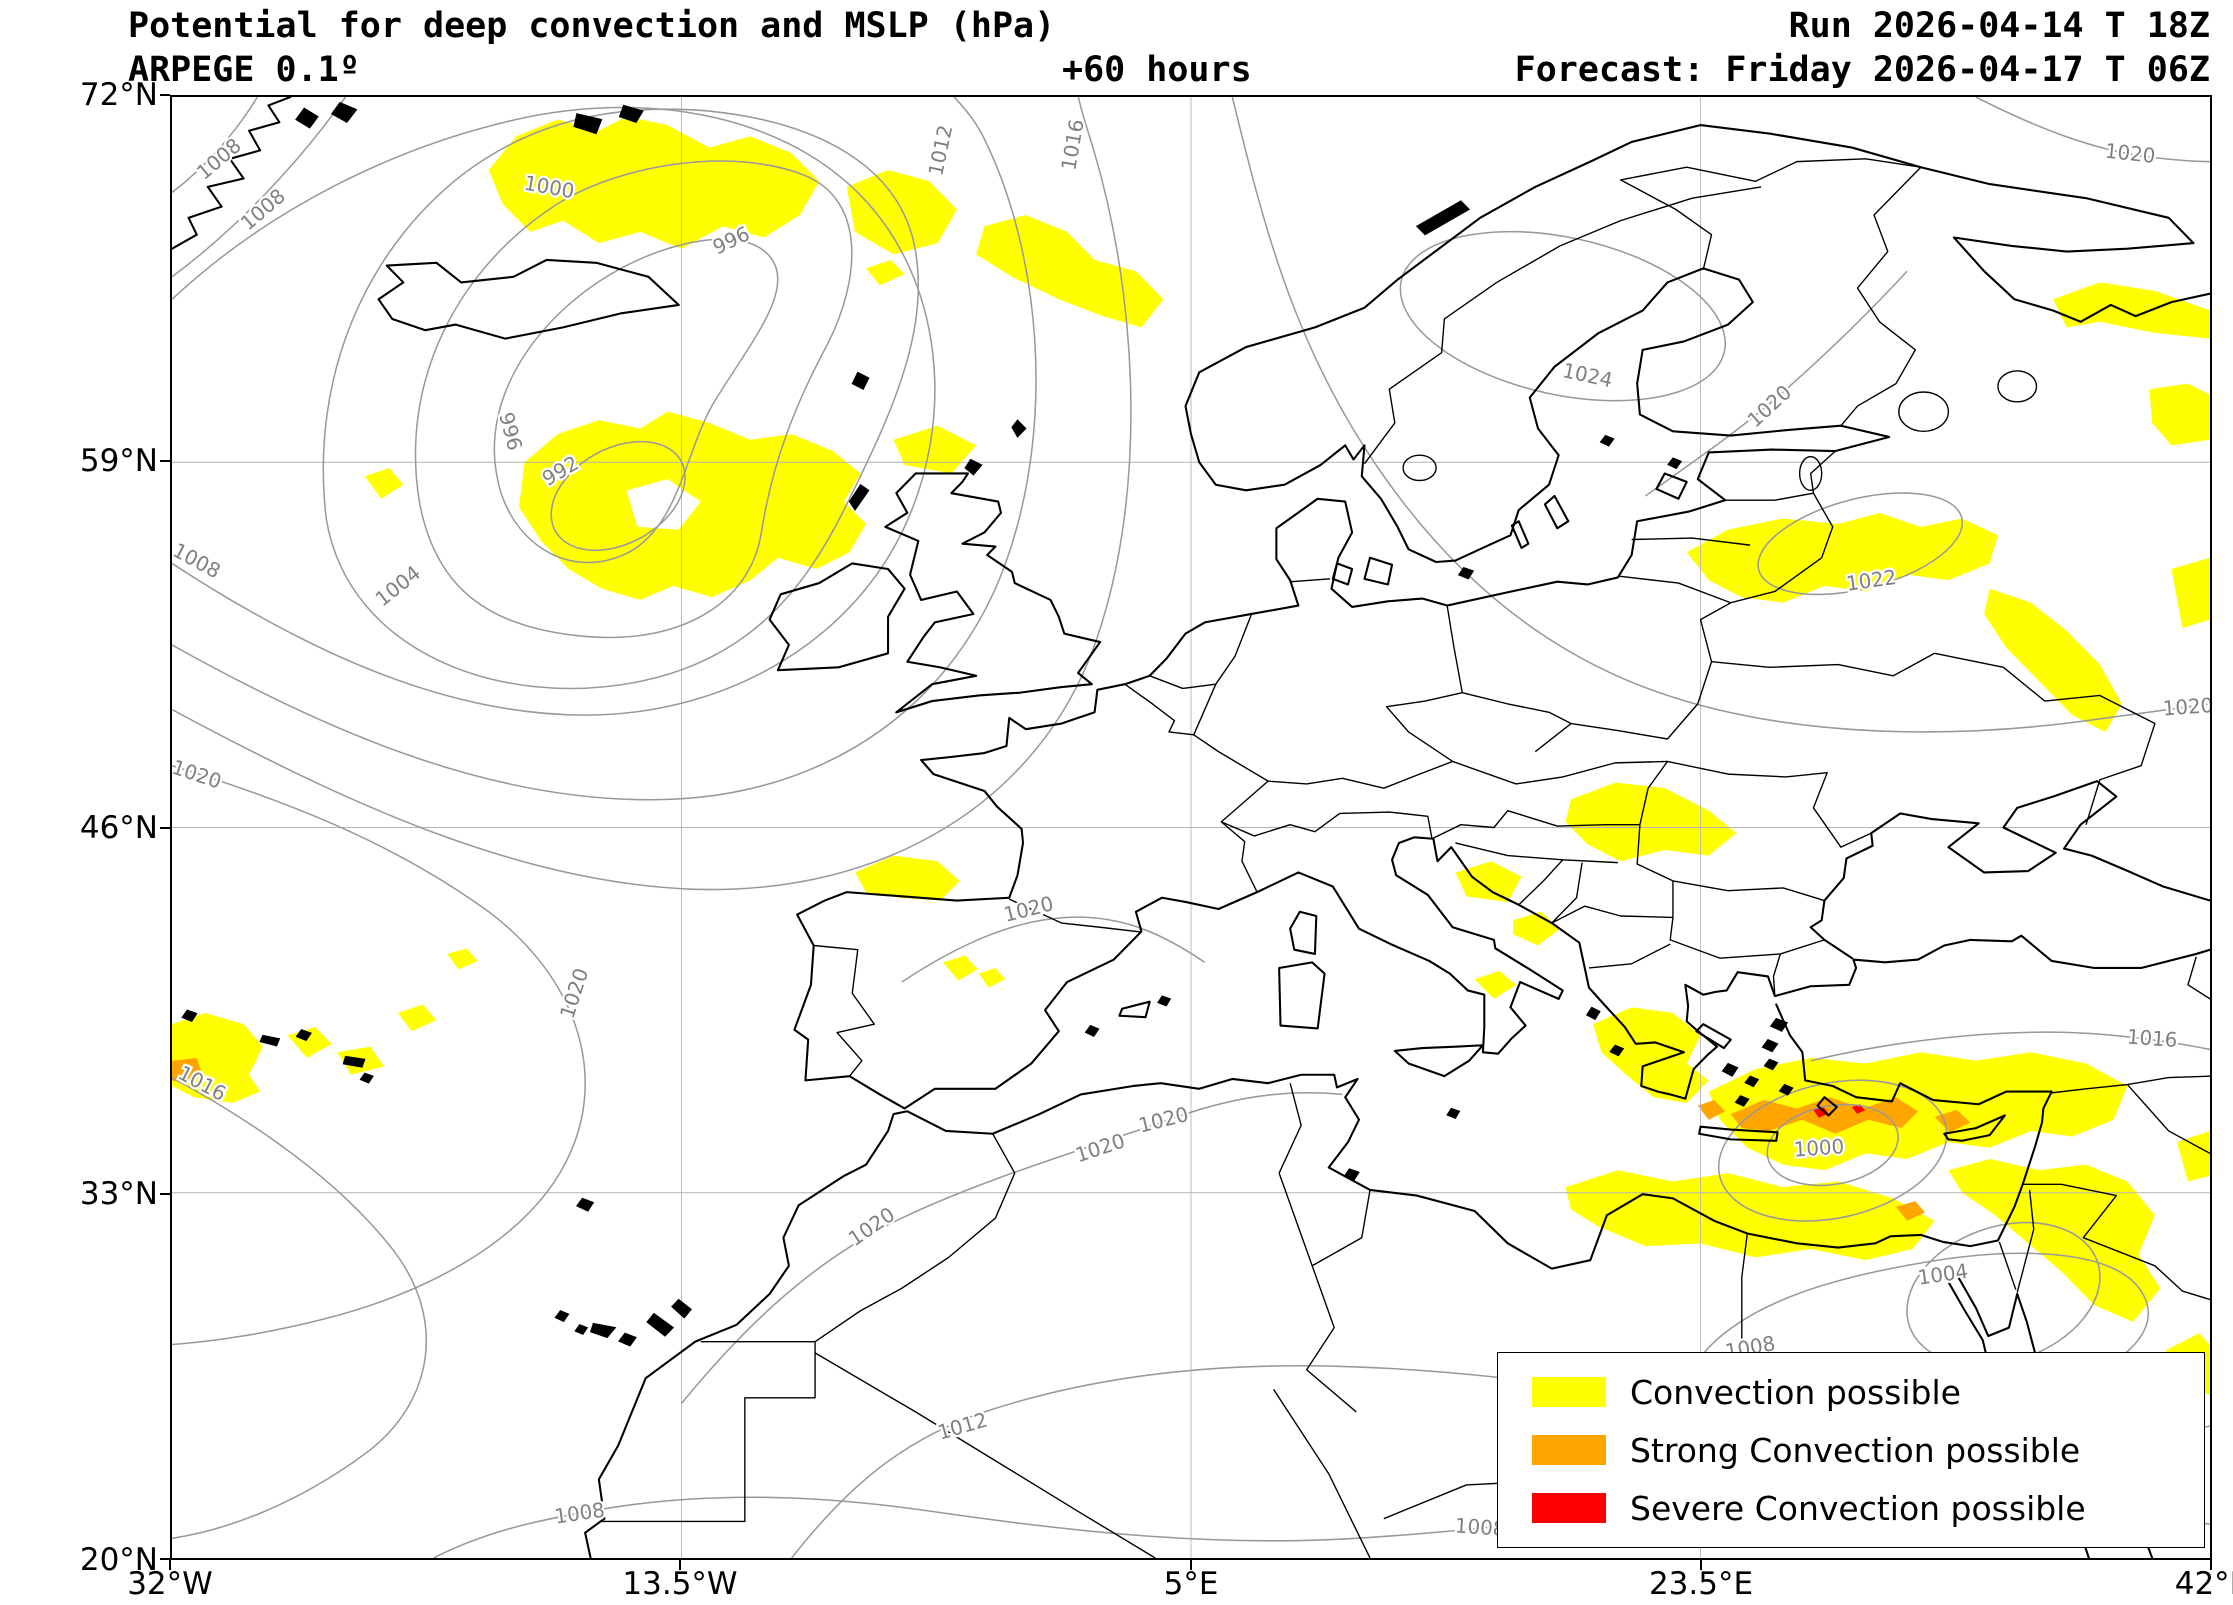  What do you see at coordinates (1191, 1584) in the screenshot?
I see `lon-label-5e: 5°E` at bounding box center [1191, 1584].